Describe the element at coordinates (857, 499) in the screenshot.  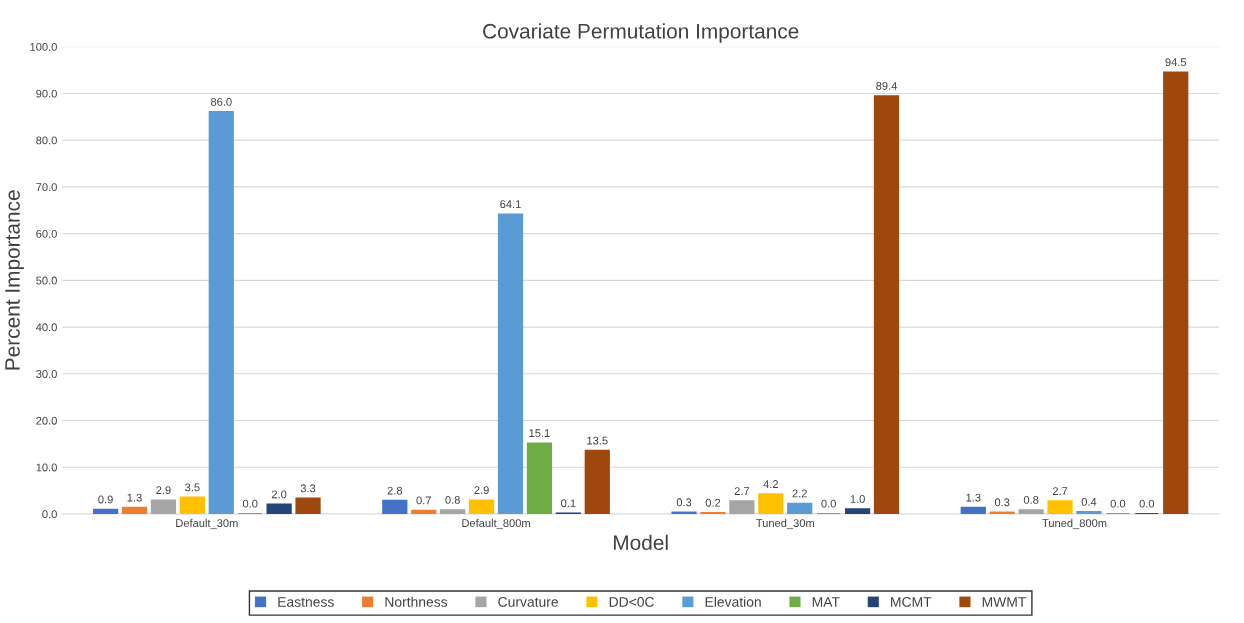
I see `data-label: 1.0` at that location.